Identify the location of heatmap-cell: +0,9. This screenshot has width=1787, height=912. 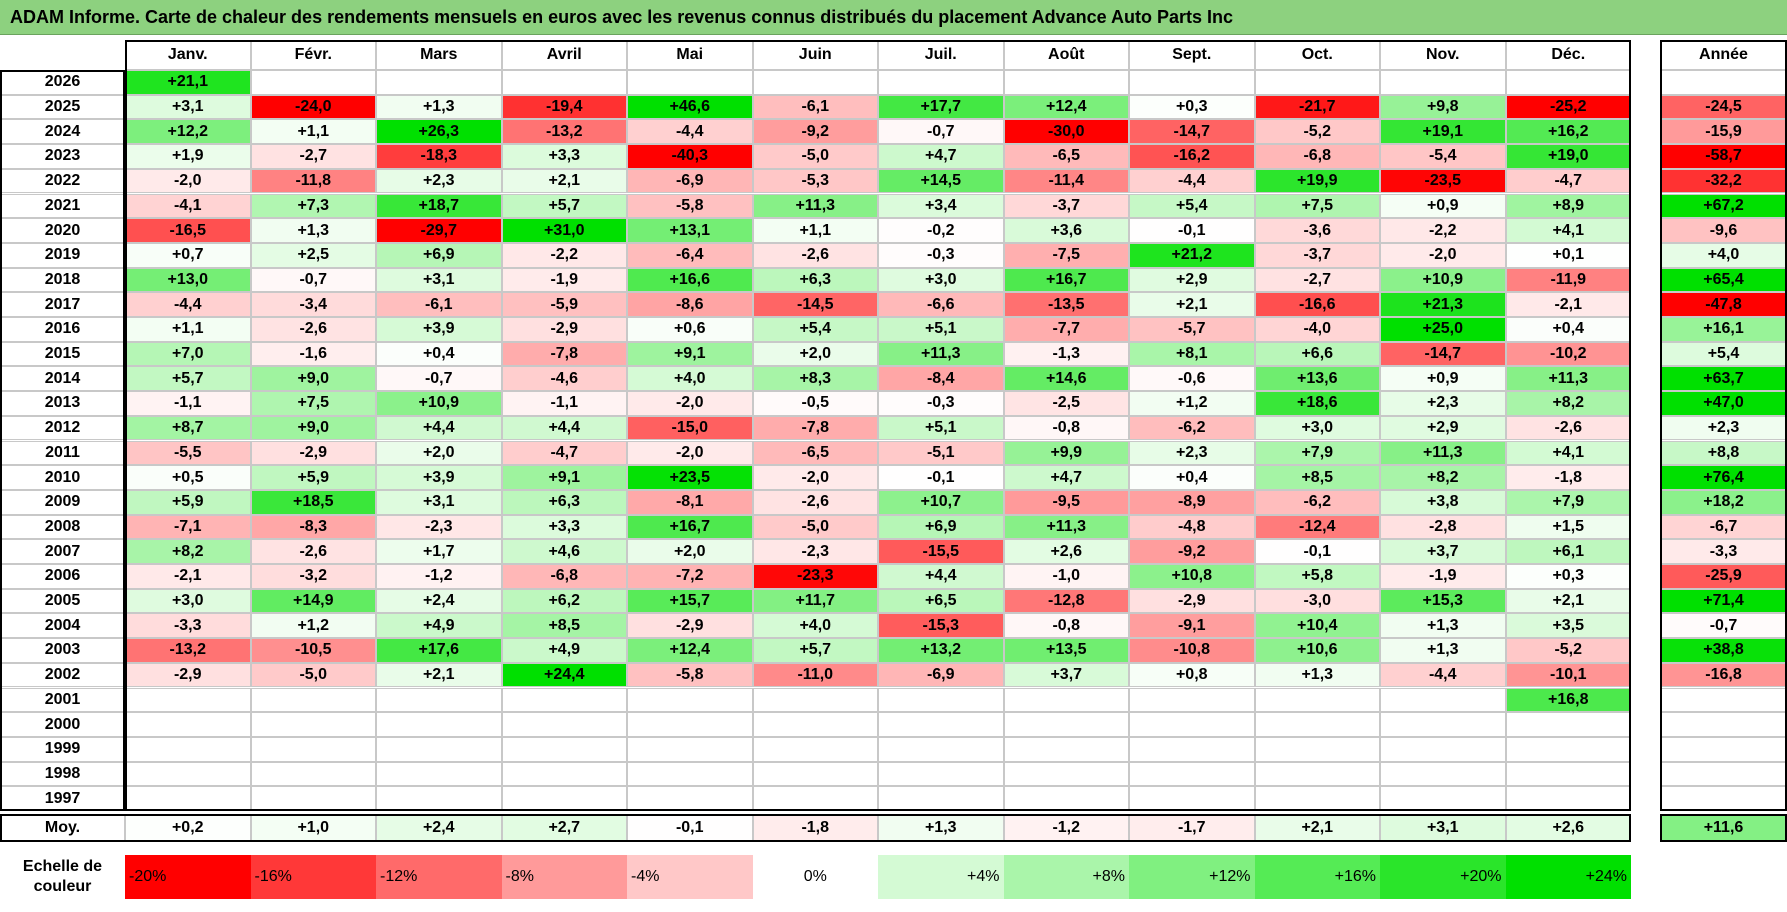
(1443, 206).